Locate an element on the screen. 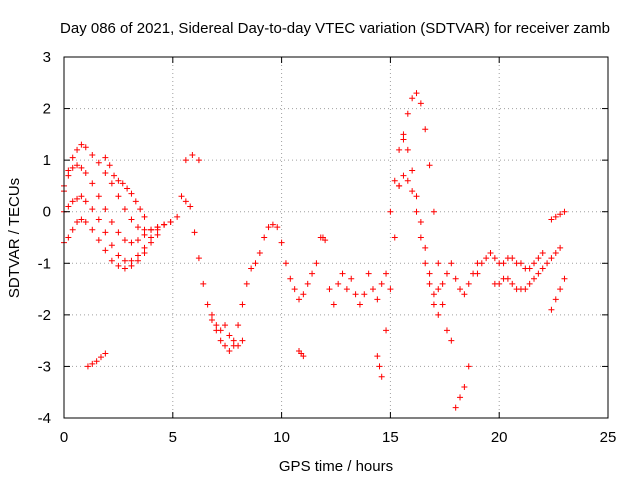 This screenshot has width=640, height=480. y-tick-label: 1 is located at coordinates (47, 160).